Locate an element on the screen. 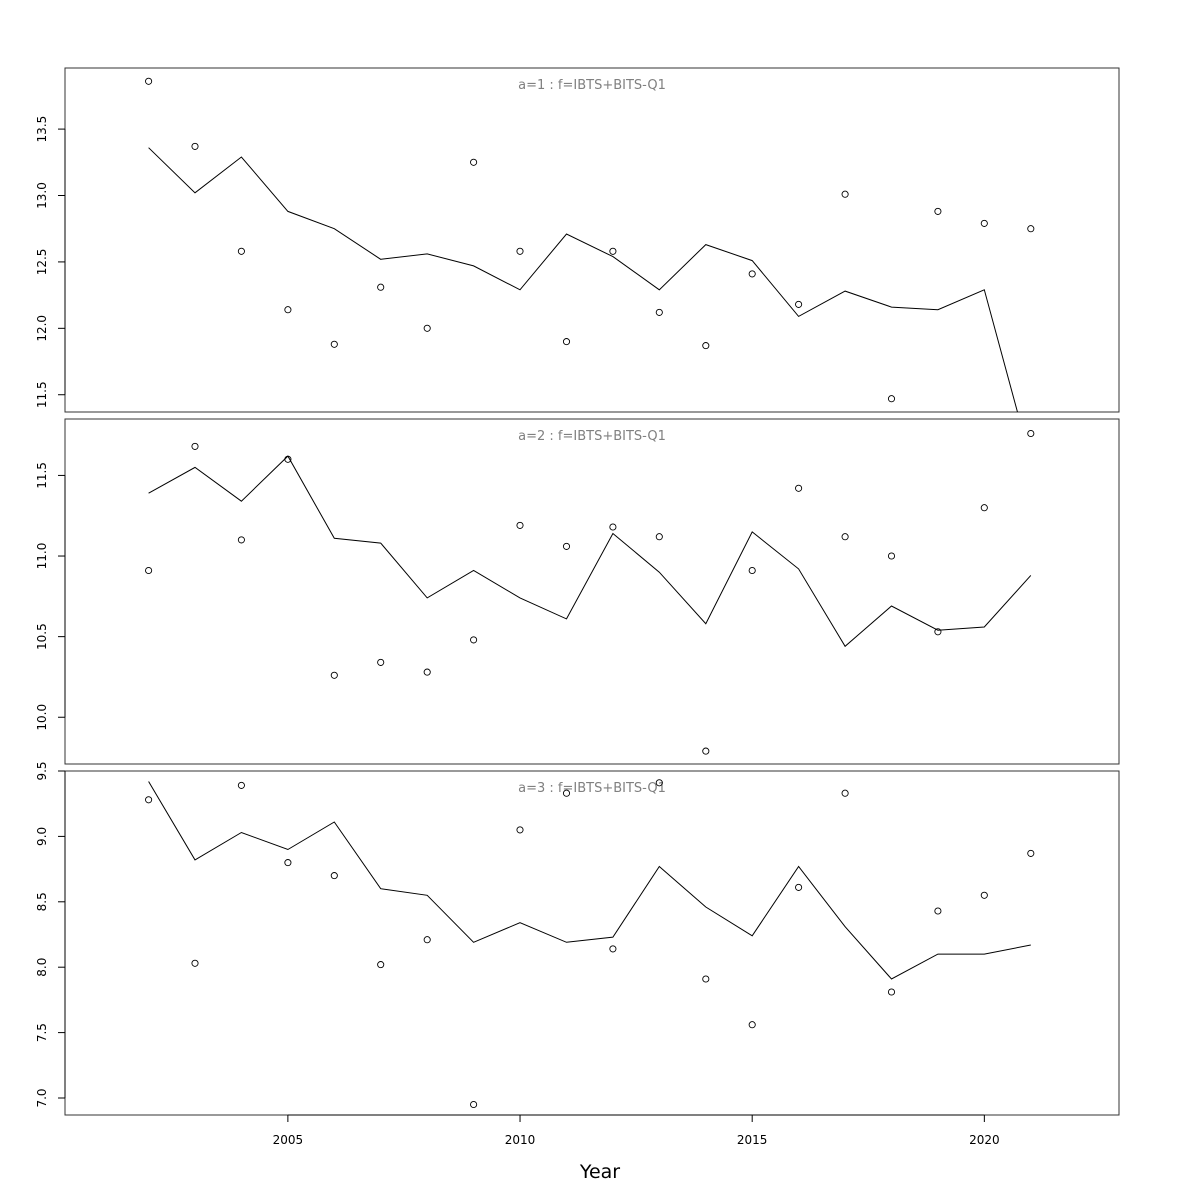 The image size is (1200, 1200). y-tick-label: 7.0 is located at coordinates (42, 1097).